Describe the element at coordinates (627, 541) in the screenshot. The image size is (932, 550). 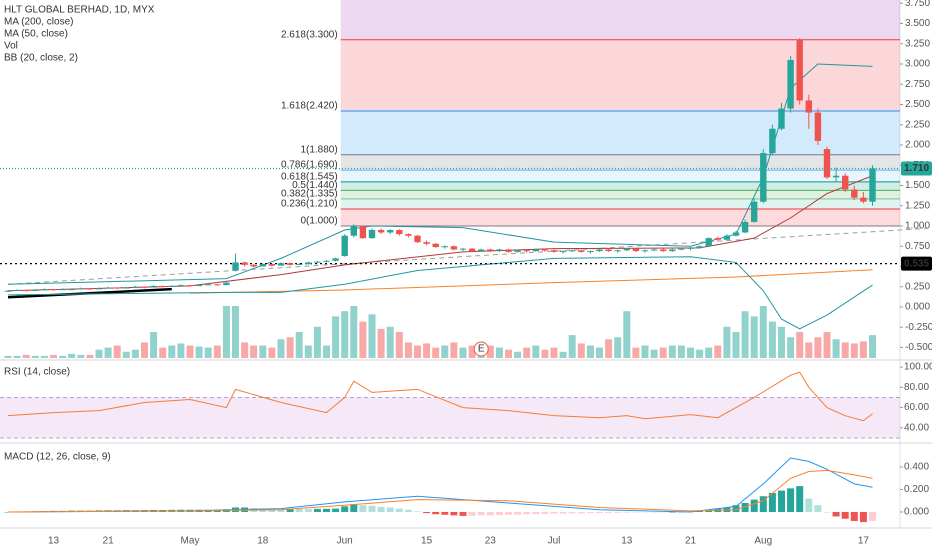
I see `x-tick-label: 13` at that location.